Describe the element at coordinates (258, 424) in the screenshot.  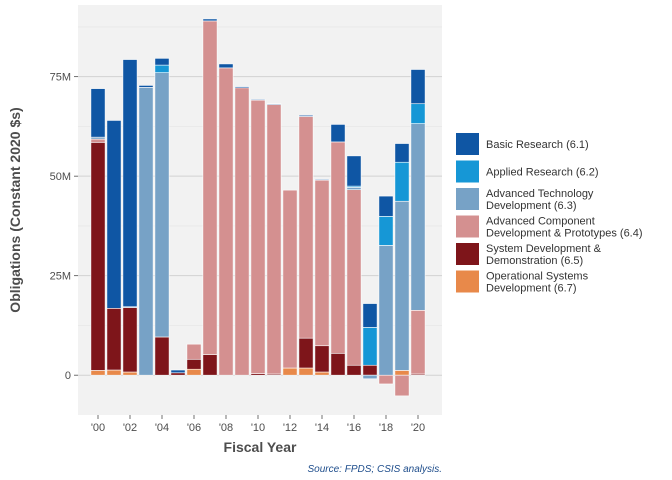
I see `x-axis: '00 '02 '04 '06 '08 '10 '12 '14 '16 '18 '20` at that location.